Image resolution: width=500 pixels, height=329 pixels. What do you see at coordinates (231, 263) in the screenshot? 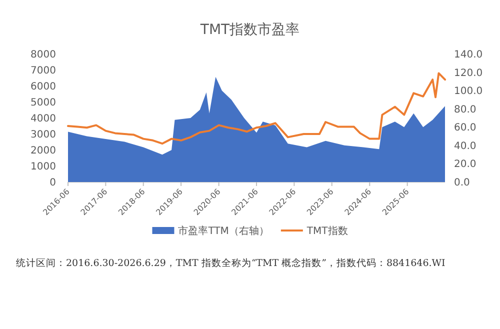
I see `text: 统计区间：2016.6.30-2026.6.29，TMT 指数全称为“TMT 概念指数”，指数代码：8841646.WI` at bounding box center [231, 263].